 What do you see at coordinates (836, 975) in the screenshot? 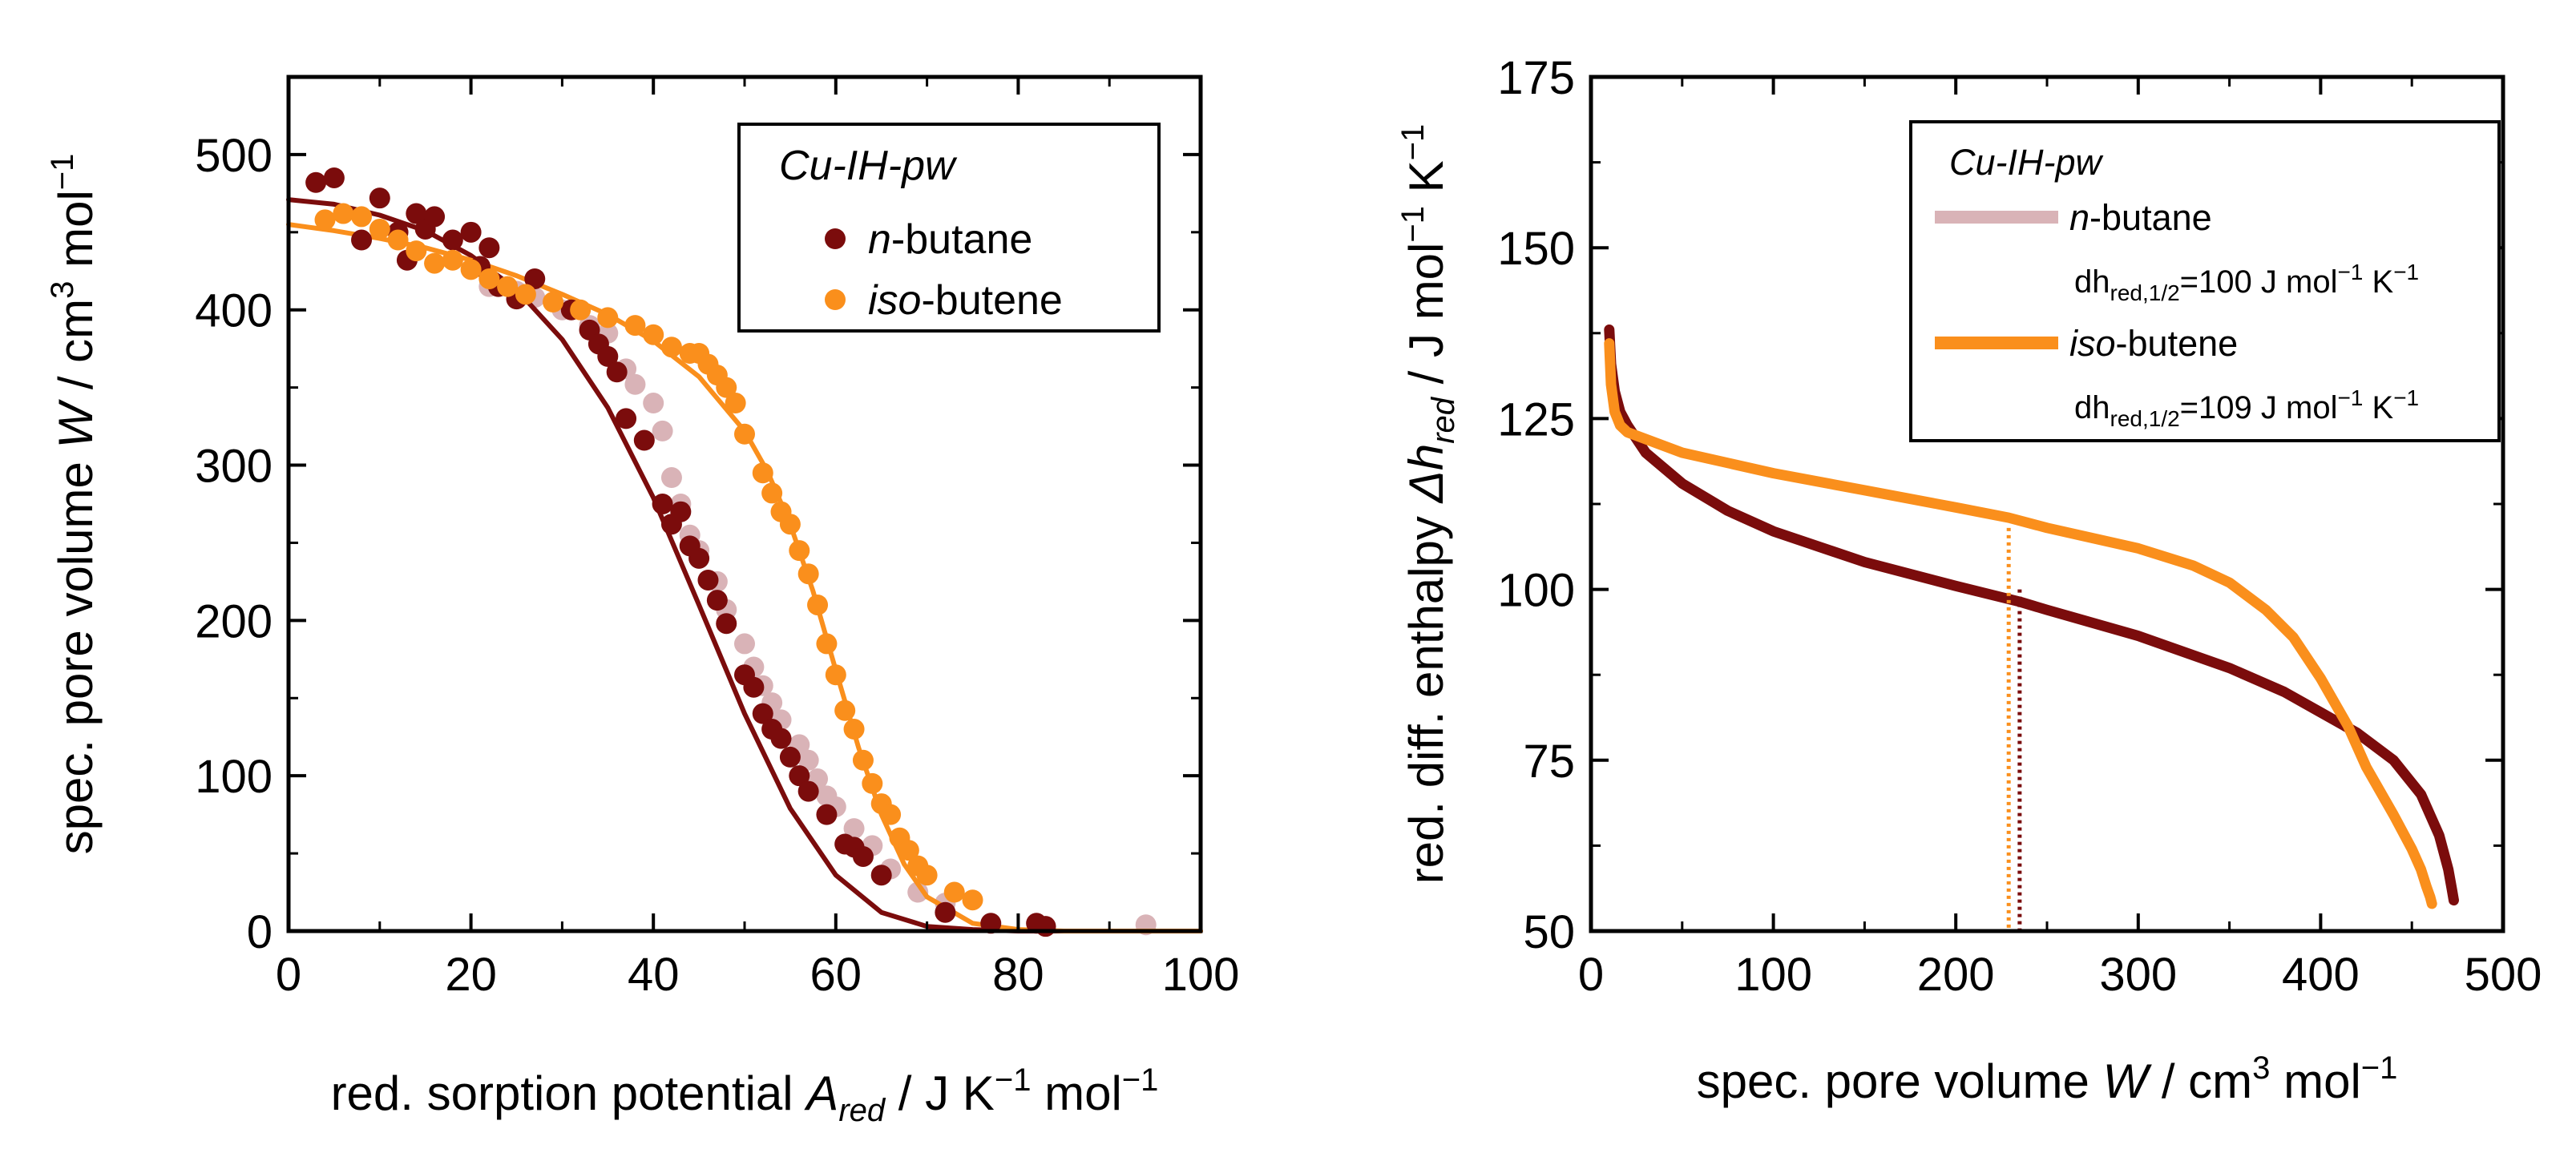
I see `x-tick-label: 60` at bounding box center [836, 975].